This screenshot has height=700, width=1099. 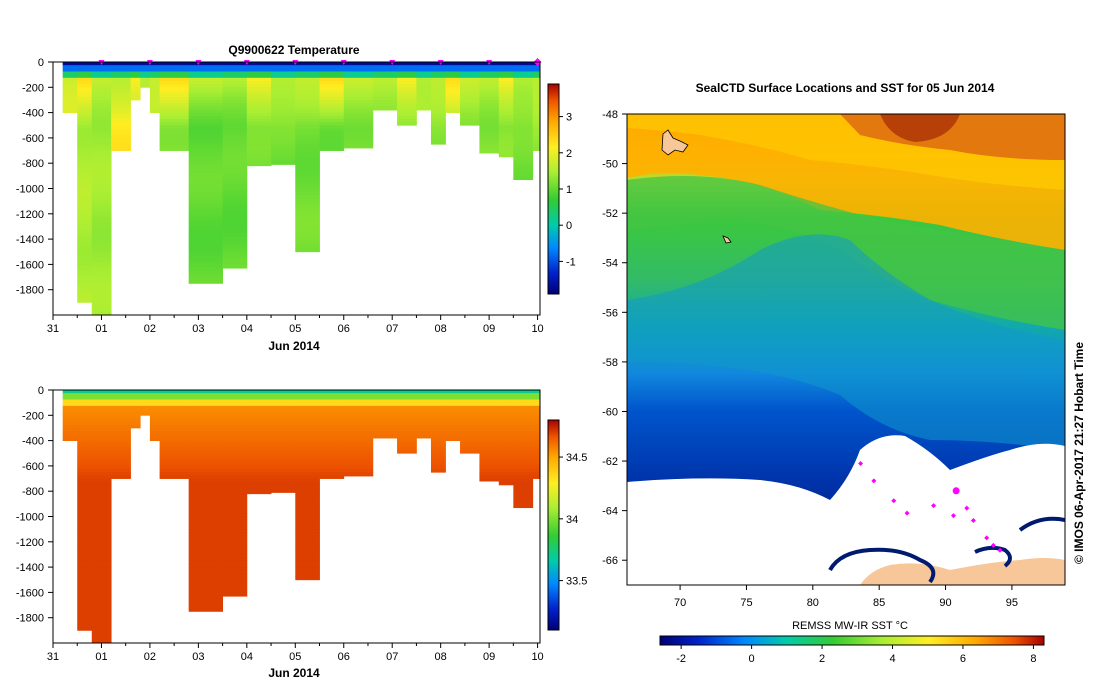 I want to click on x-tick-label: 85, so click(x=879, y=603).